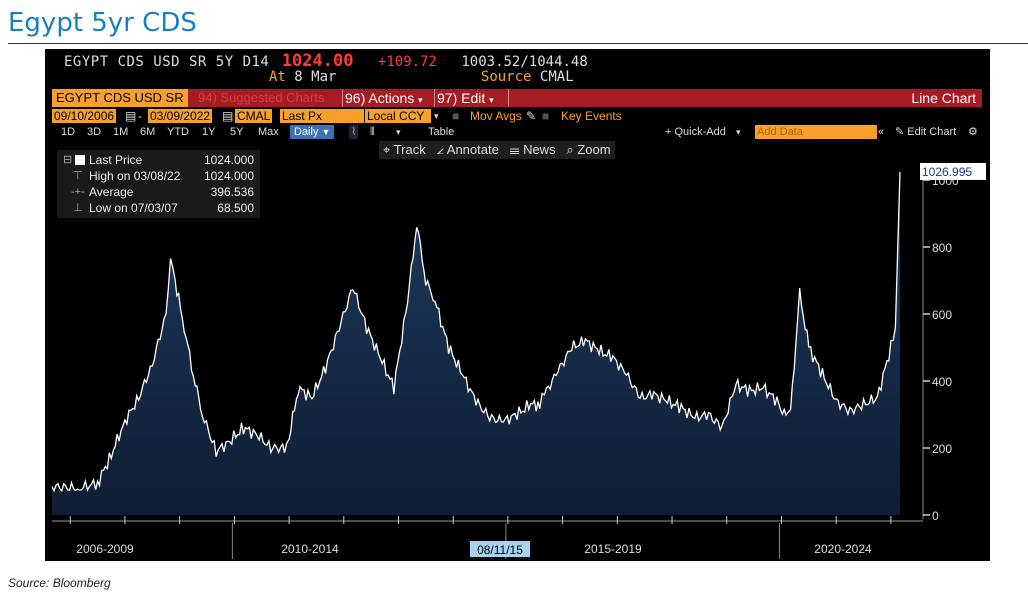  I want to click on ticker-field: EGYPT CDS USD SR, so click(120, 98).